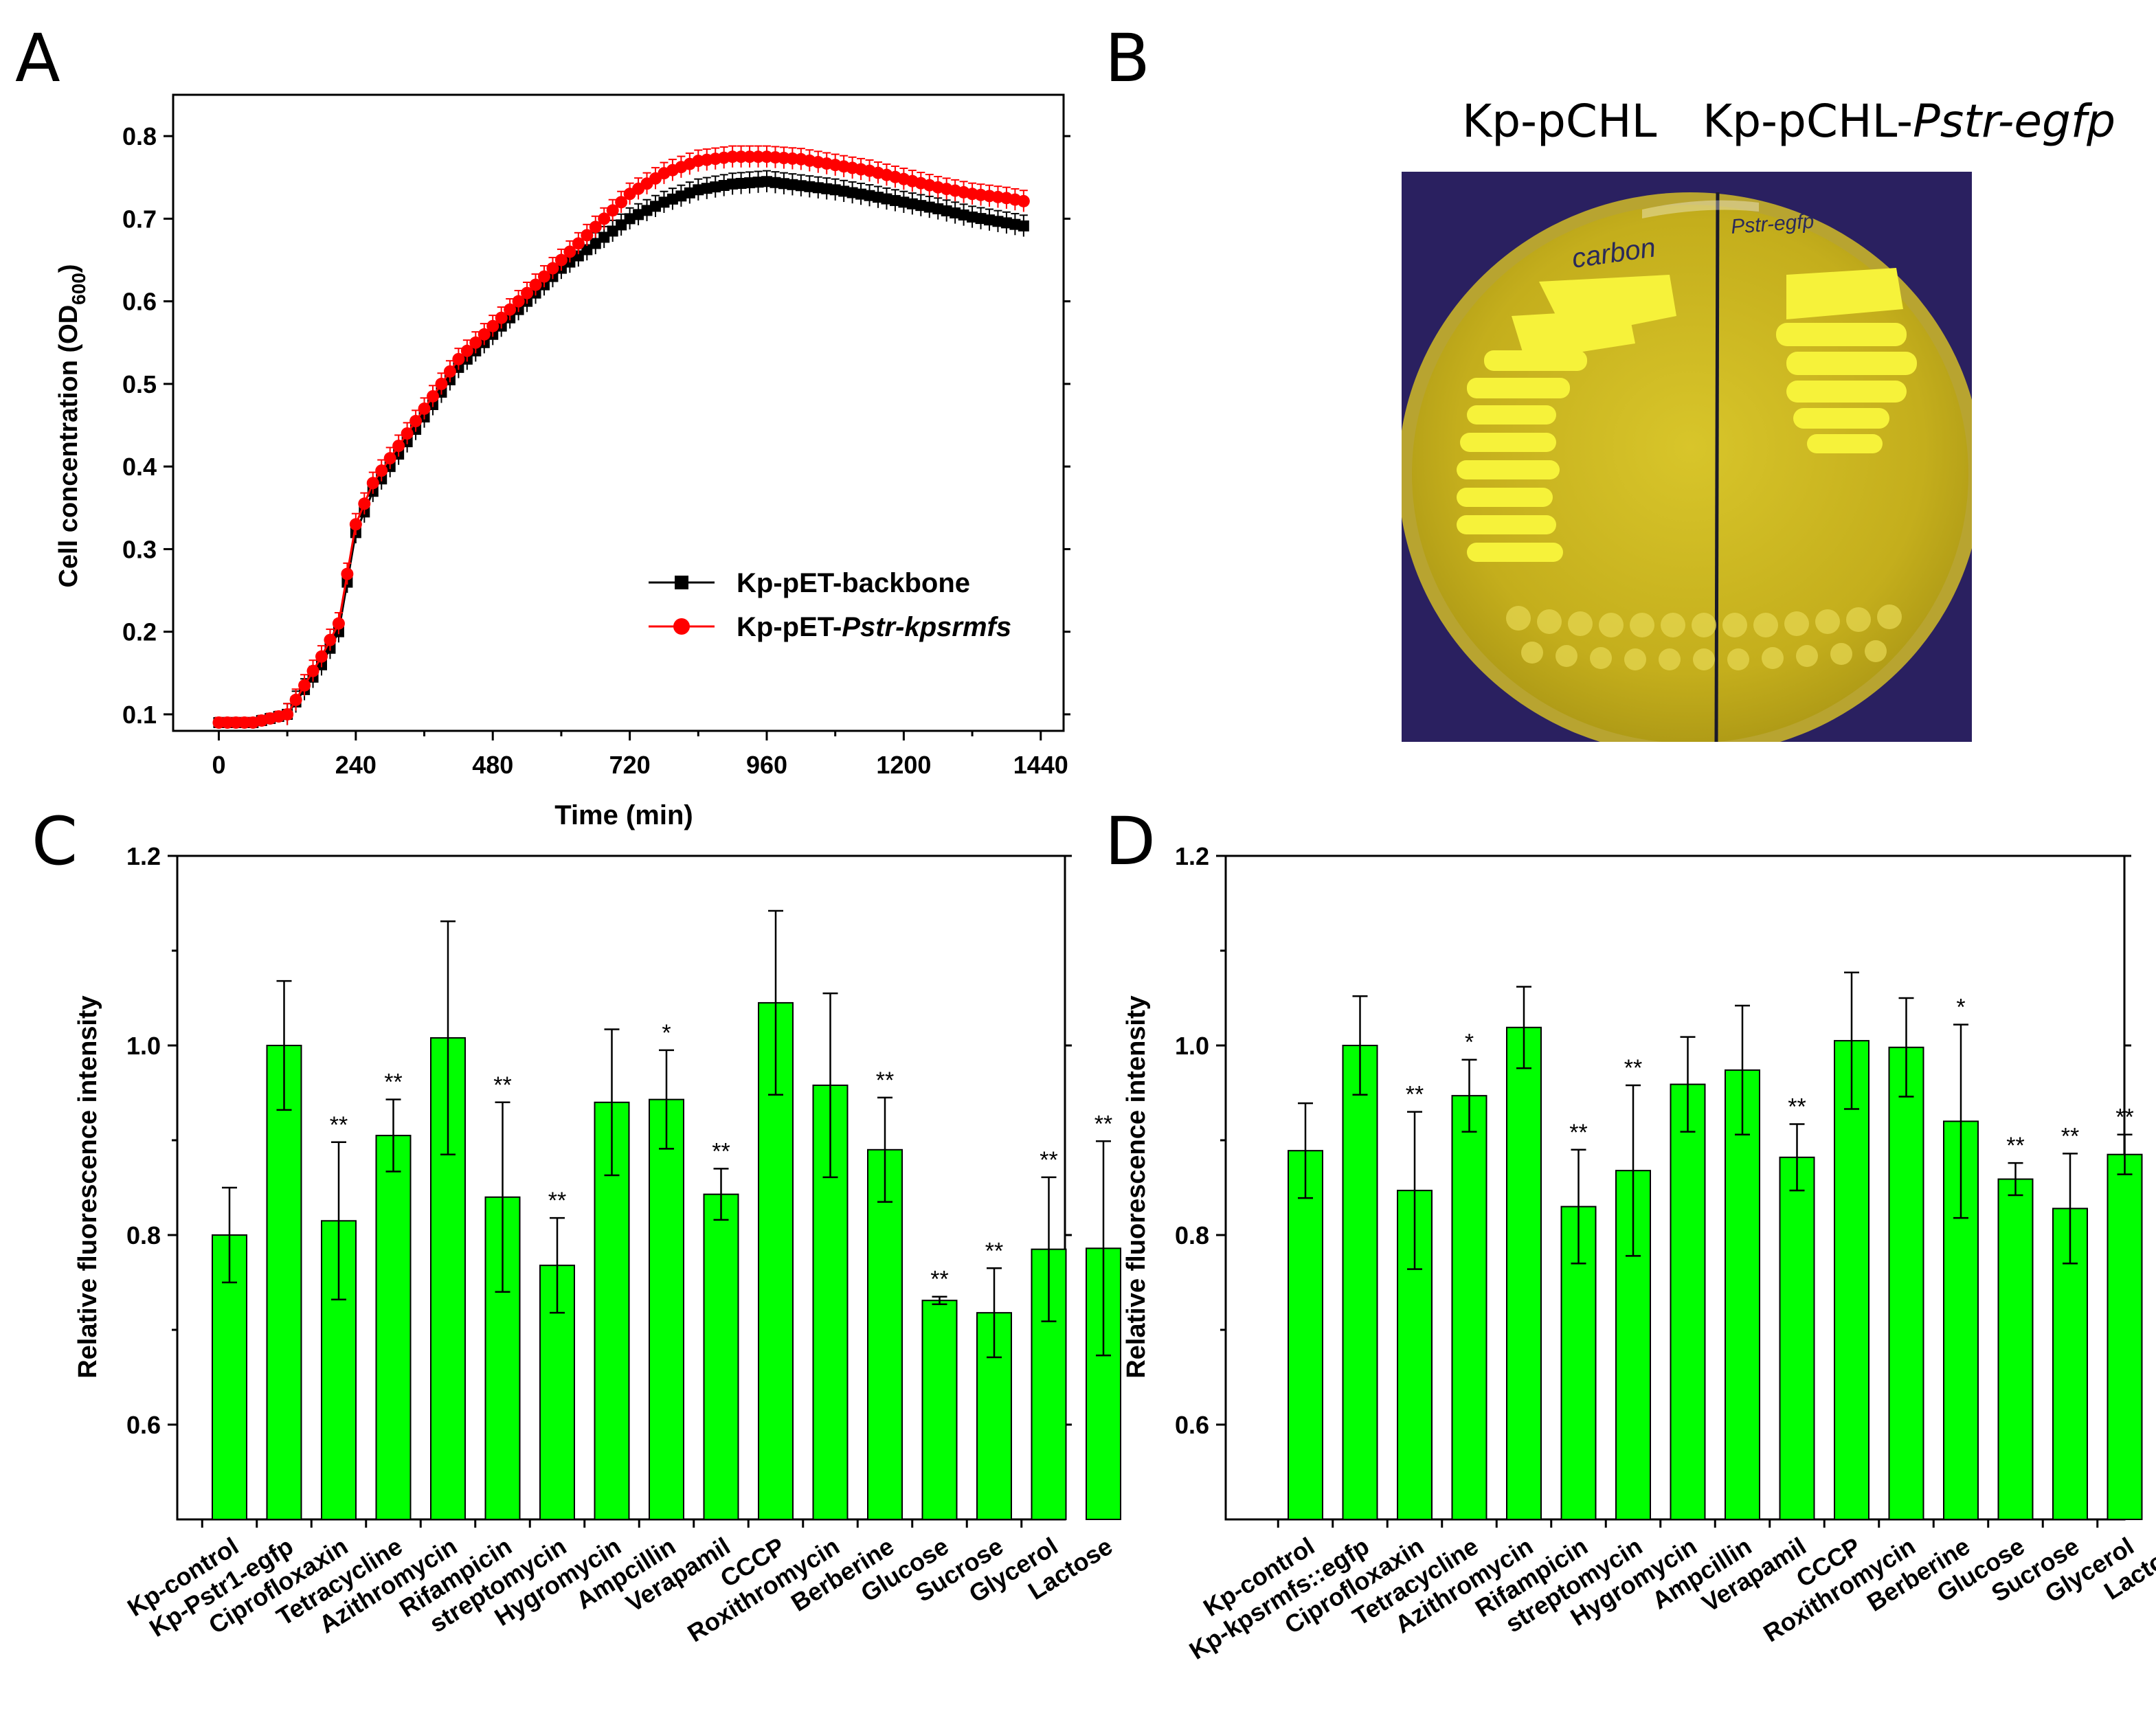 The height and width of the screenshot is (1709, 2156). What do you see at coordinates (1192, 1425) in the screenshot?
I see `y-tick-label: 0.6` at bounding box center [1192, 1425].